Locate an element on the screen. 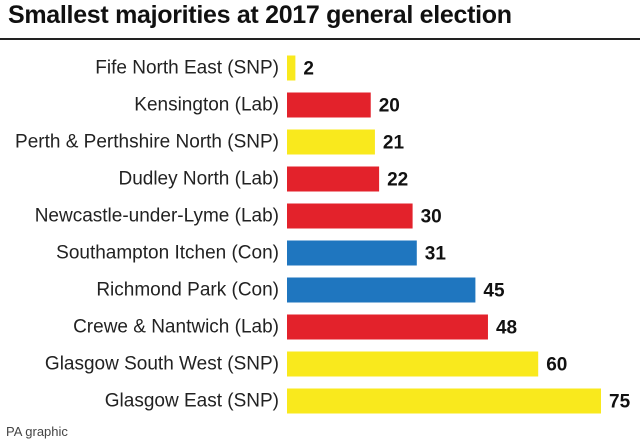 Image resolution: width=640 pixels, height=443 pixels. value-label: 2 is located at coordinates (308, 69).